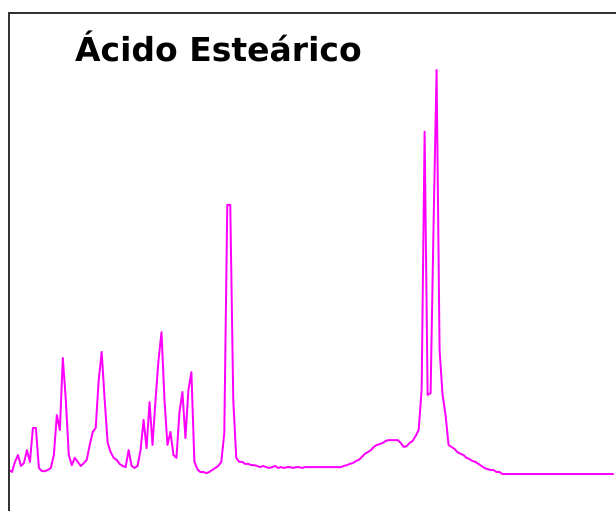 This screenshot has height=511, width=616. I want to click on chart-title: Ácido Esteárico, so click(218, 49).